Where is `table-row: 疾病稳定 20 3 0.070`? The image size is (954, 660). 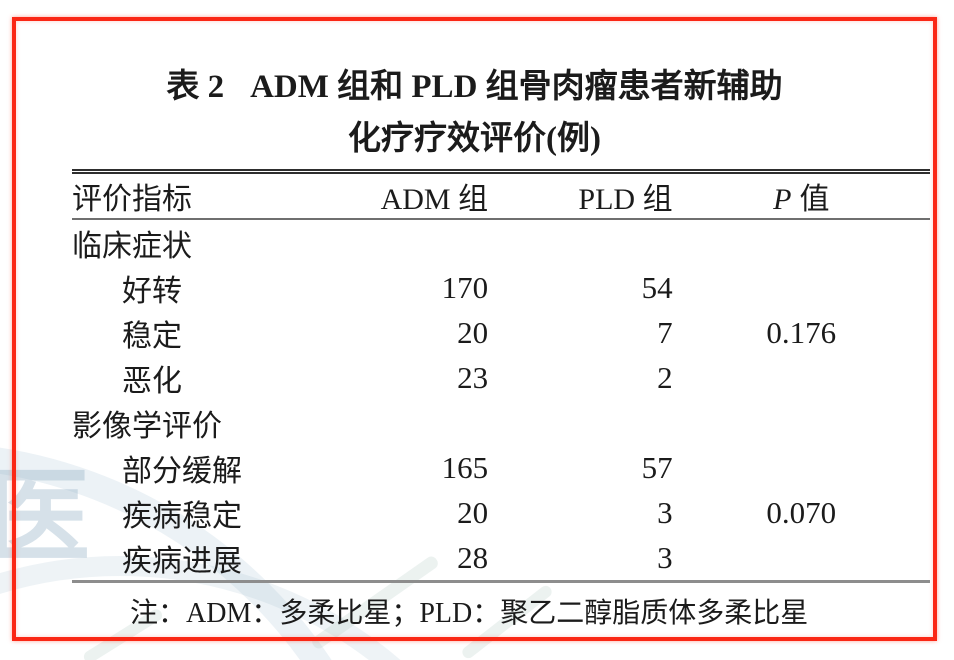
table-row: 疾病稳定 20 3 0.070 is located at coordinates (501, 512).